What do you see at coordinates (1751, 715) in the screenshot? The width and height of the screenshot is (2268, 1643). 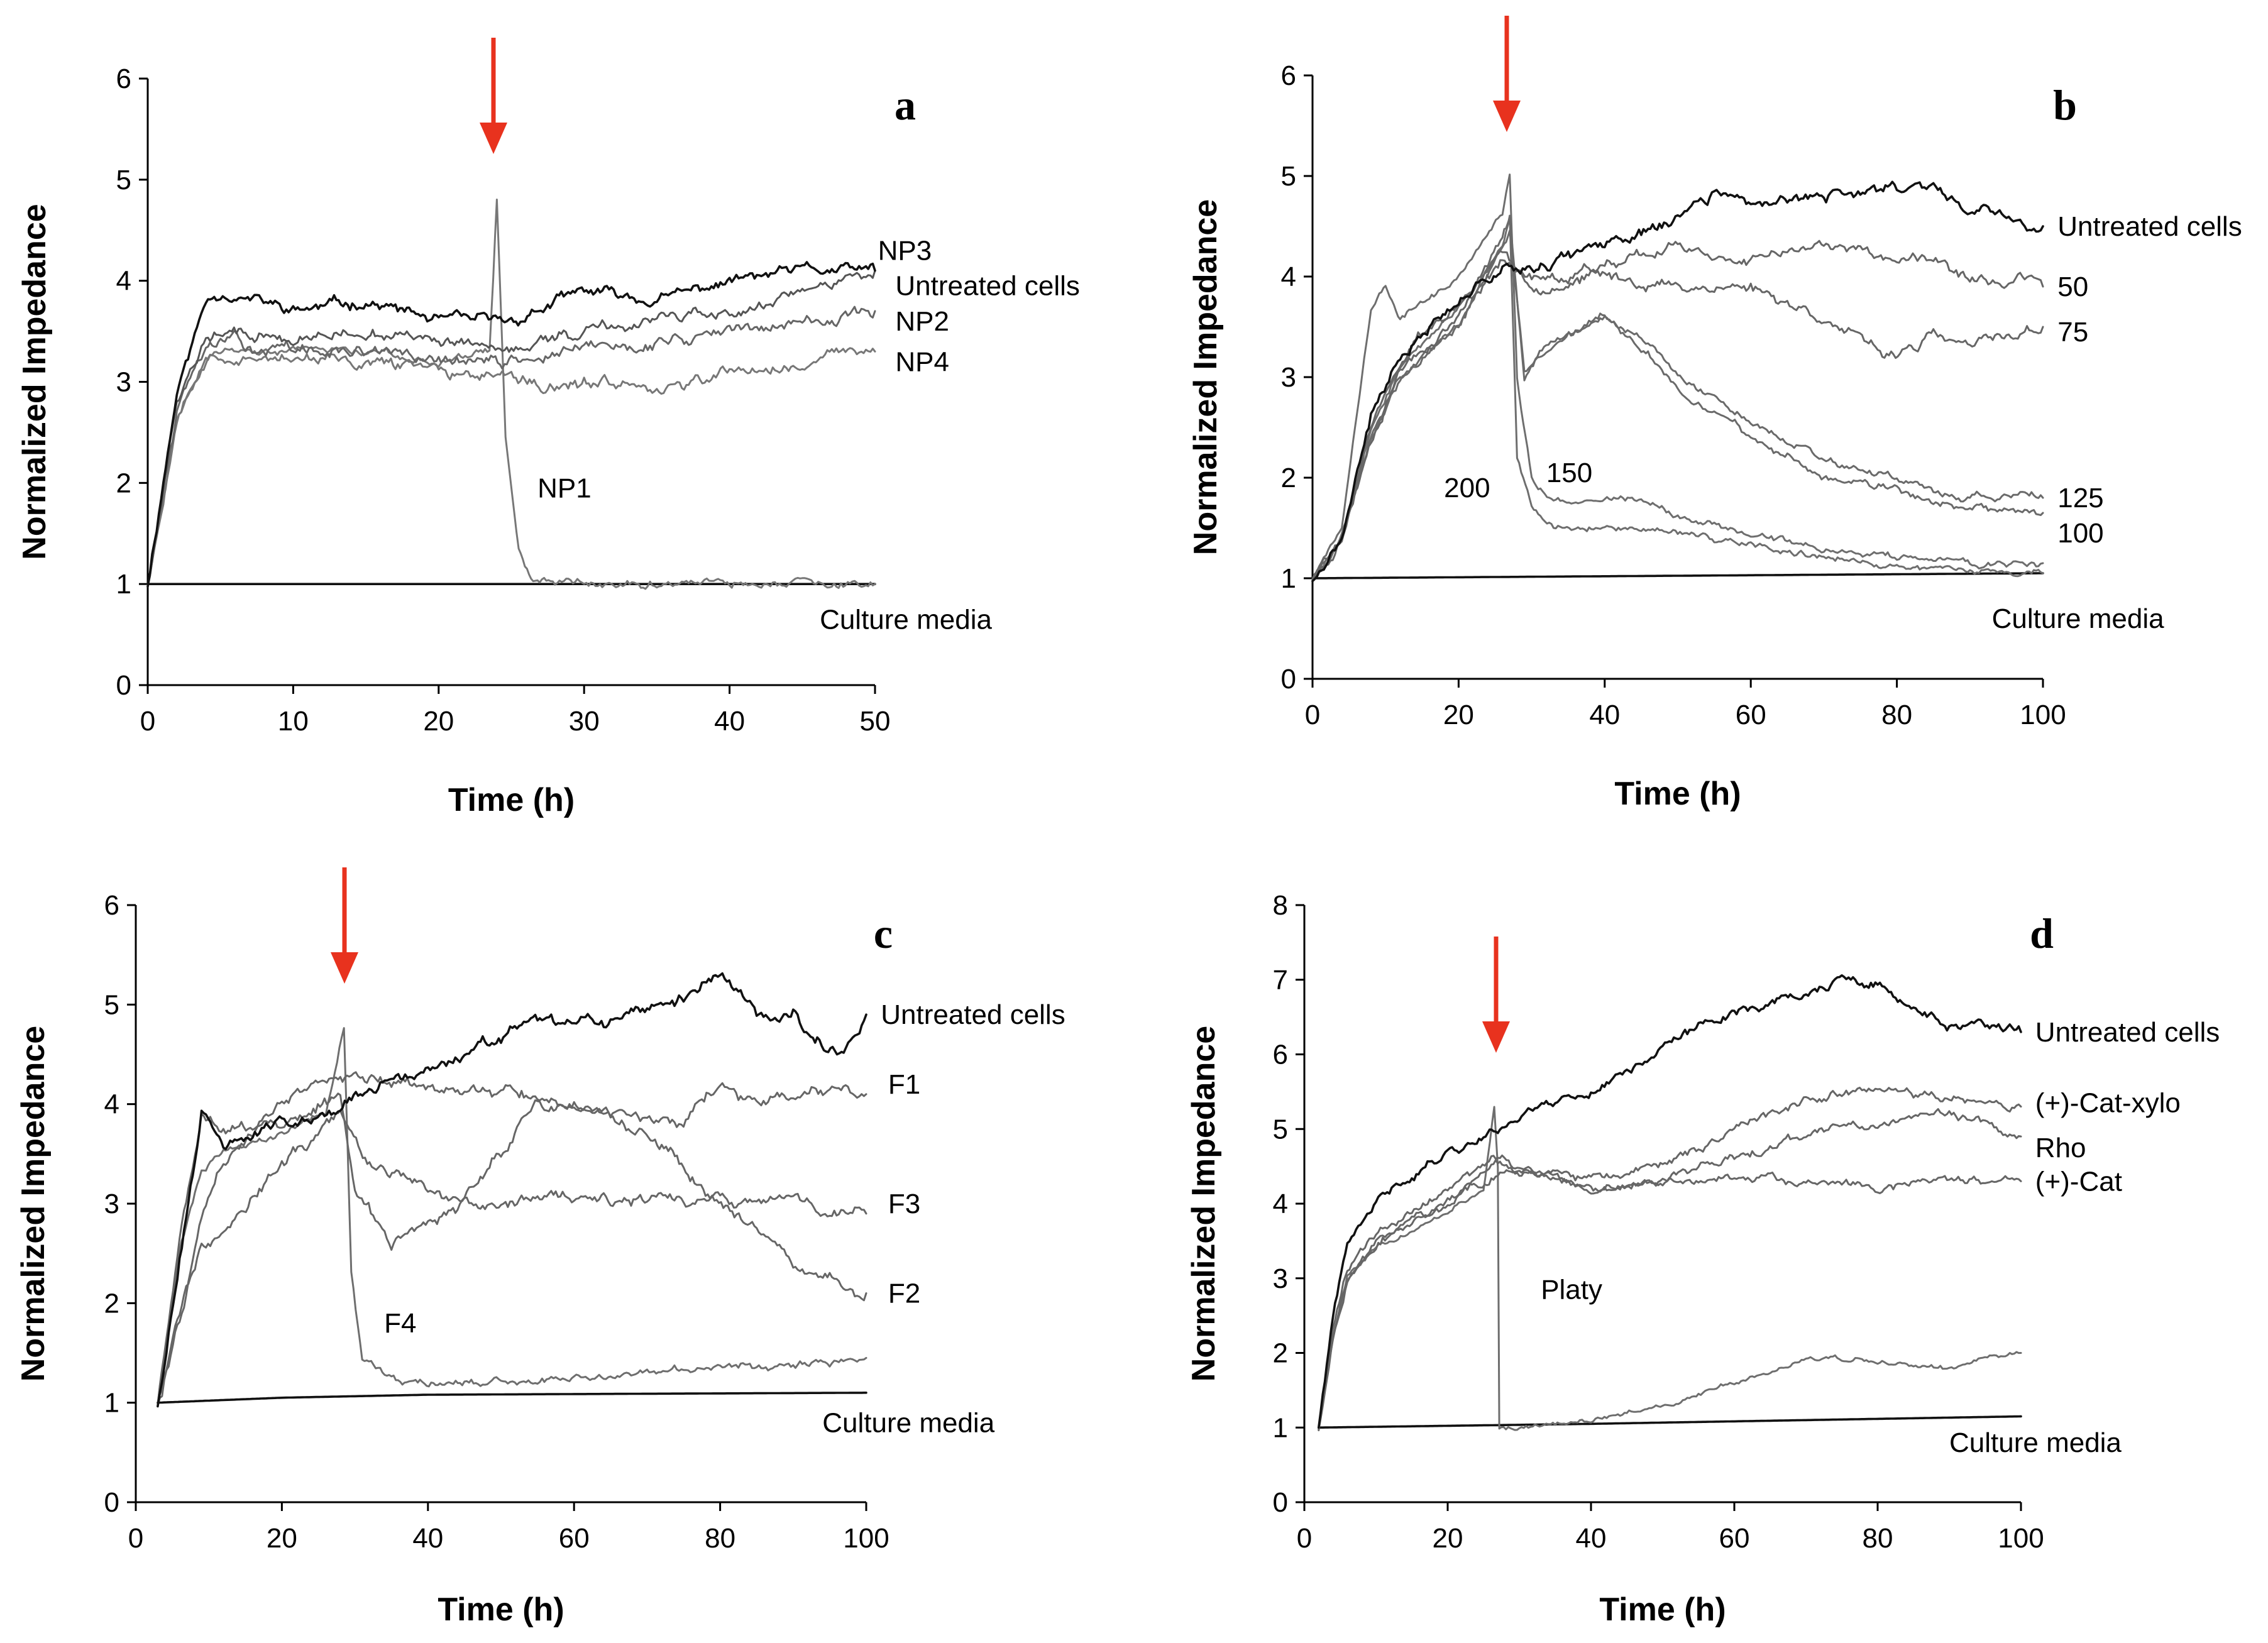 I see `panel-b-x-tick-label: 60` at bounding box center [1751, 715].